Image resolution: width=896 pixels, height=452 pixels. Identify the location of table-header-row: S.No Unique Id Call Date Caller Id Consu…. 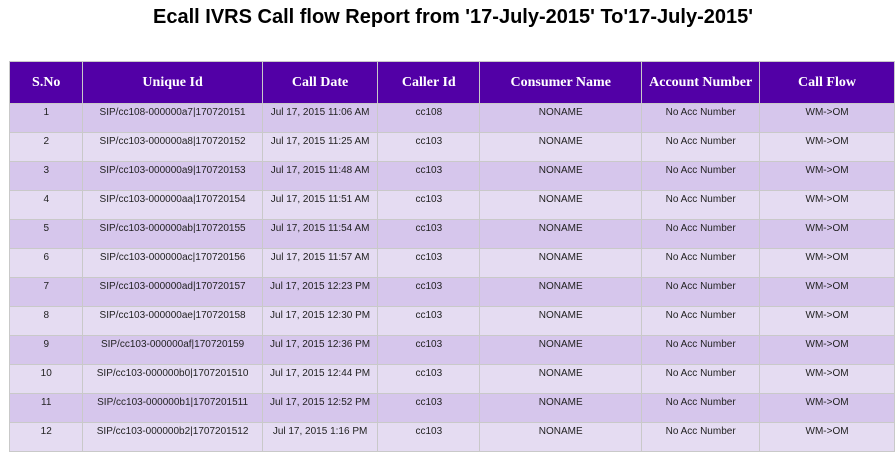
(452, 82).